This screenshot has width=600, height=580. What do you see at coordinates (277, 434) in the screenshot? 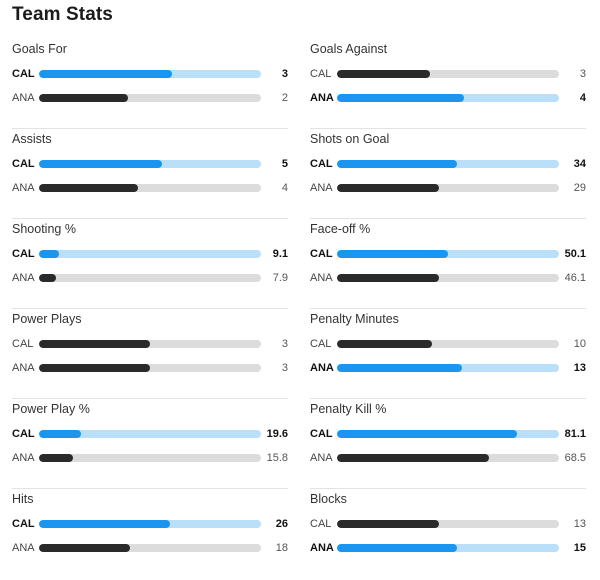
I see `stat-value: 19.6` at bounding box center [277, 434].